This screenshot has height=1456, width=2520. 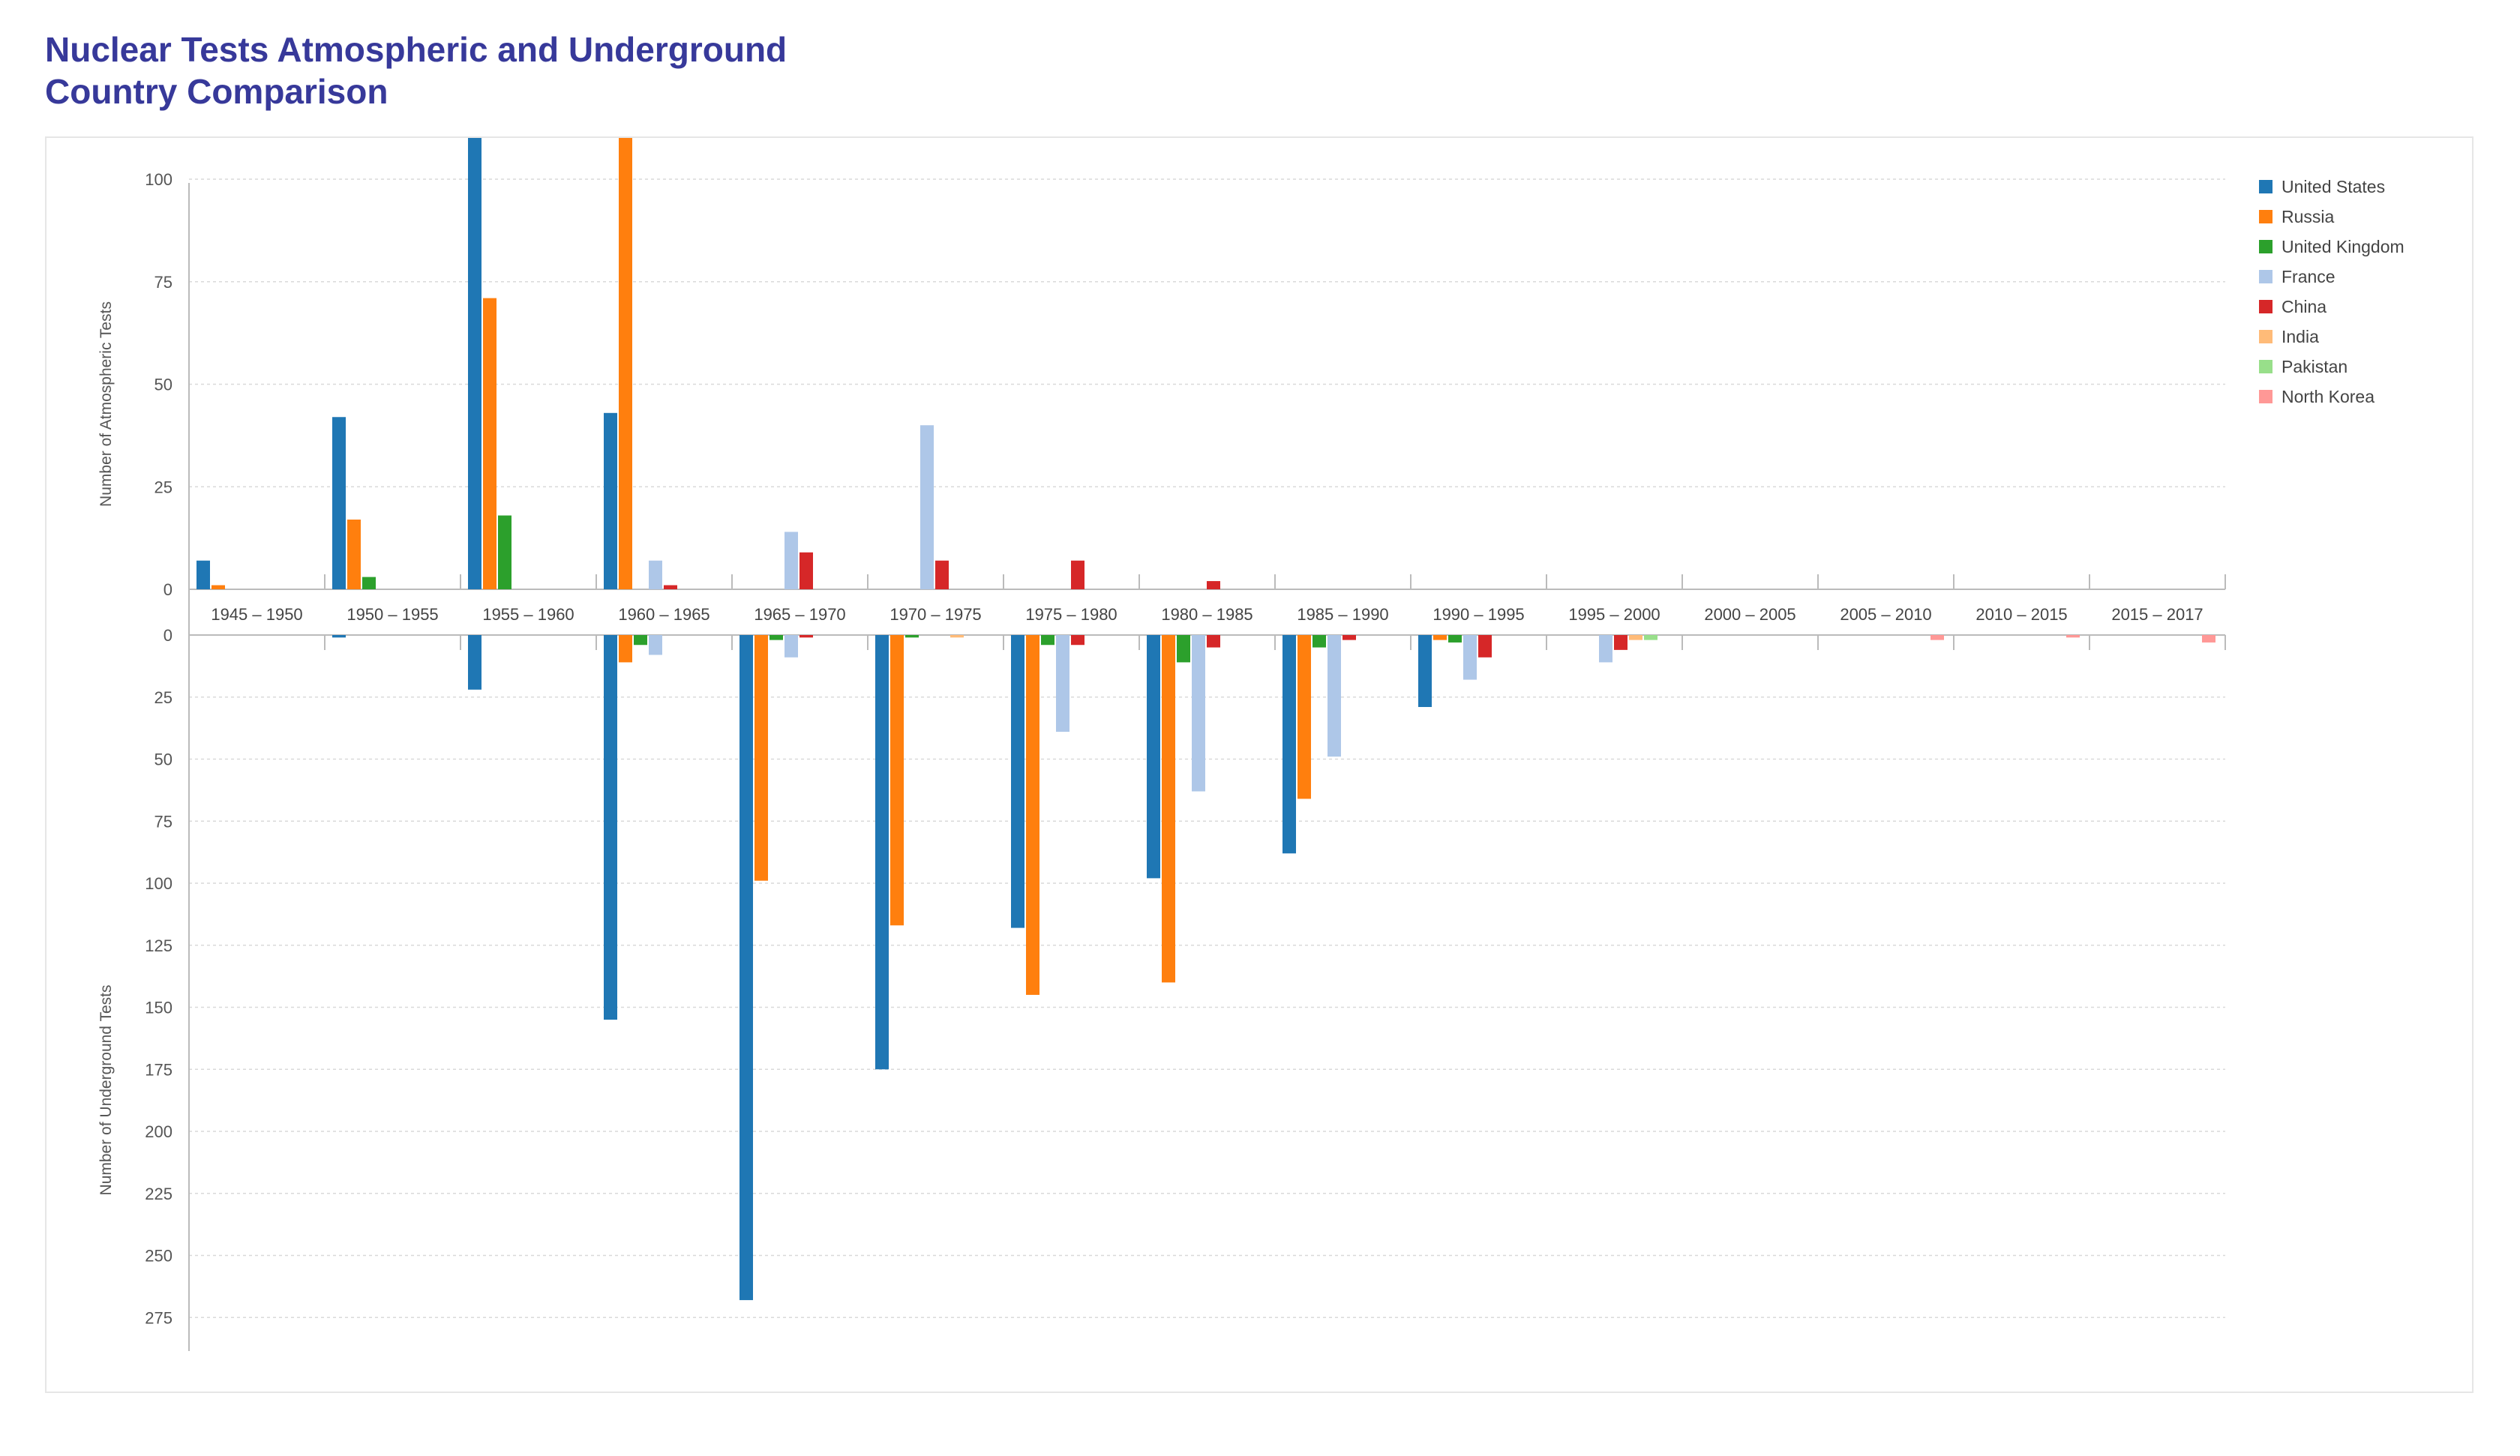 I want to click on atmospheric-y-tick-label: 100, so click(x=158, y=179).